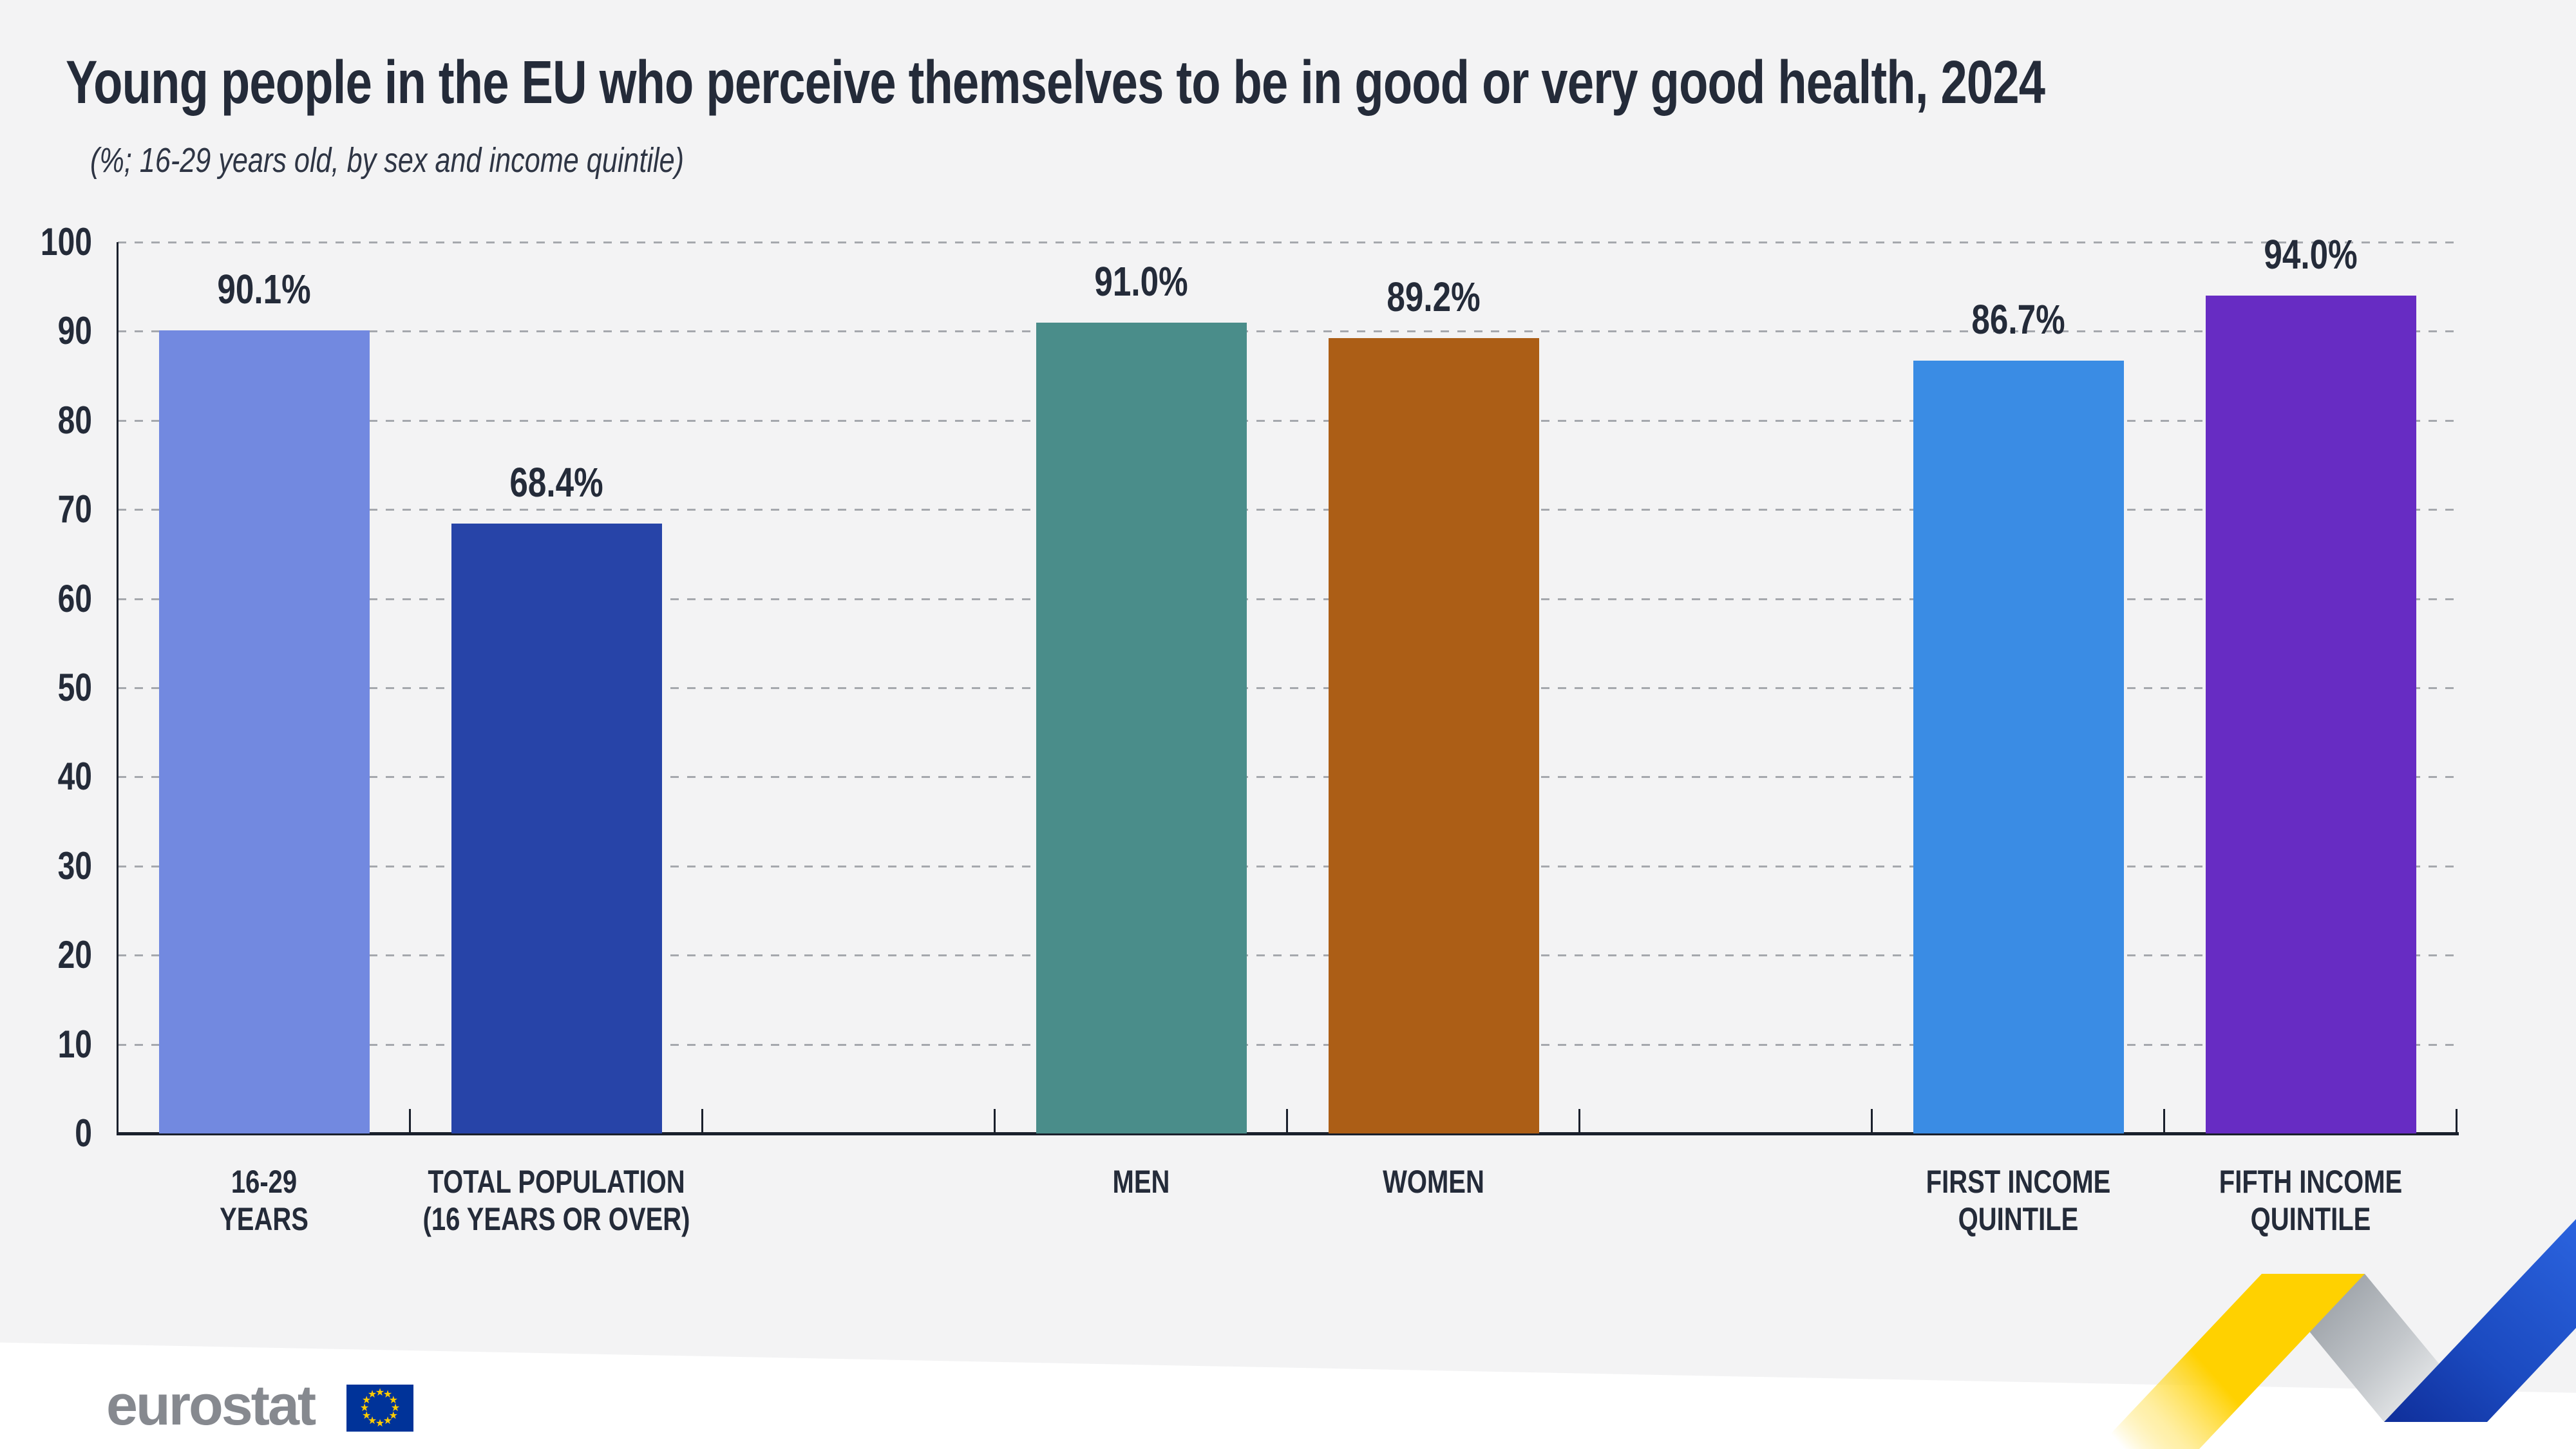  What do you see at coordinates (2231, 1362) in the screenshot?
I see `ribbon-yellow-segment` at bounding box center [2231, 1362].